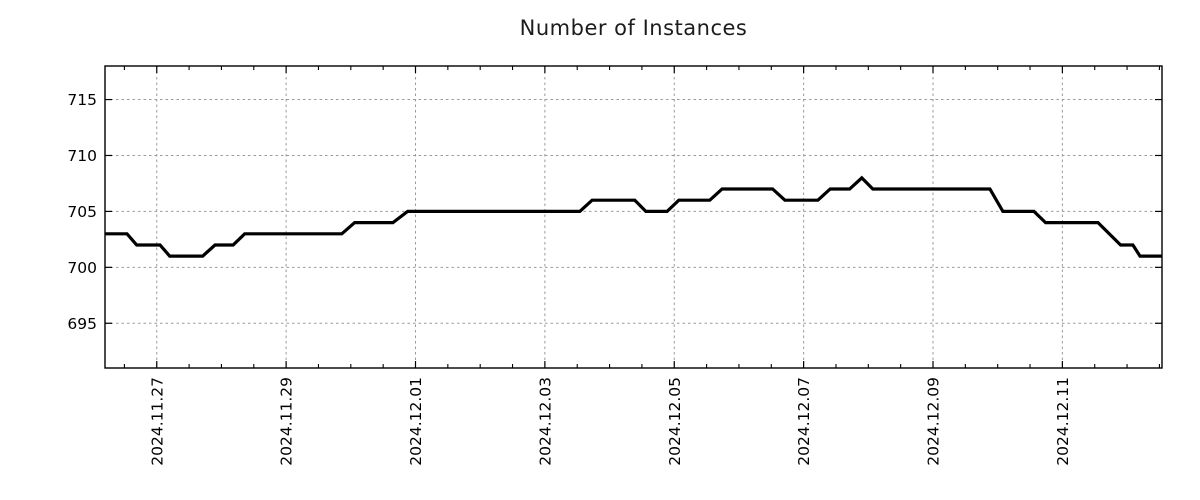 This screenshot has height=500, width=1200. What do you see at coordinates (804, 421) in the screenshot?
I see `x-tick-label: 2024.12.07` at bounding box center [804, 421].